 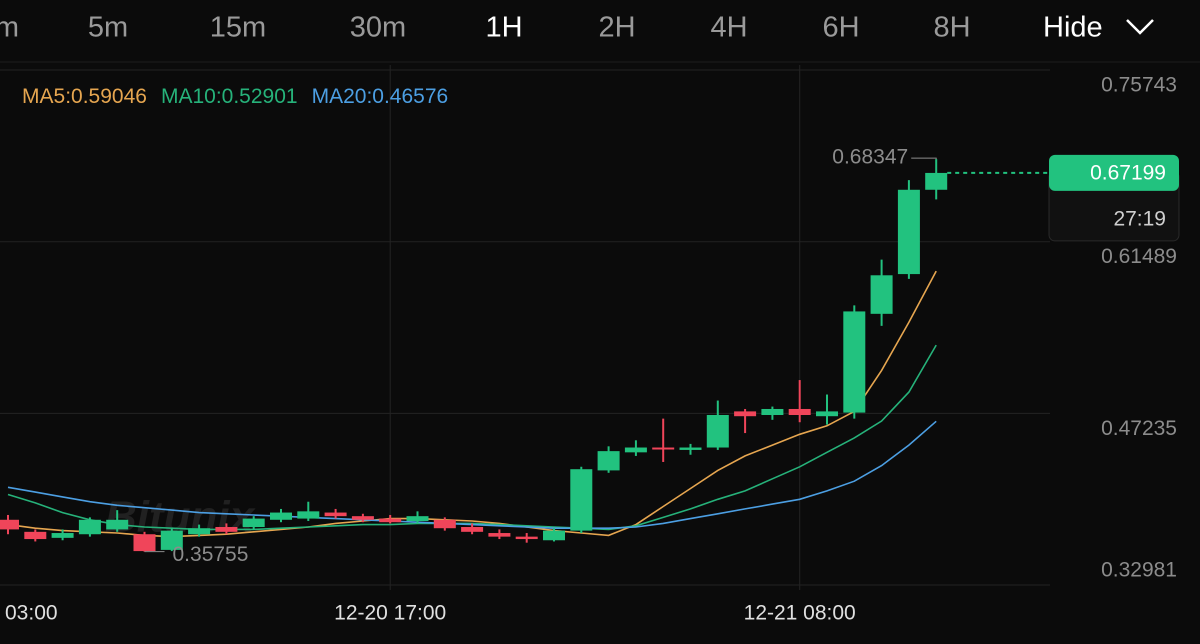 What do you see at coordinates (1073, 28) in the screenshot?
I see `hide-button: Hide` at bounding box center [1073, 28].